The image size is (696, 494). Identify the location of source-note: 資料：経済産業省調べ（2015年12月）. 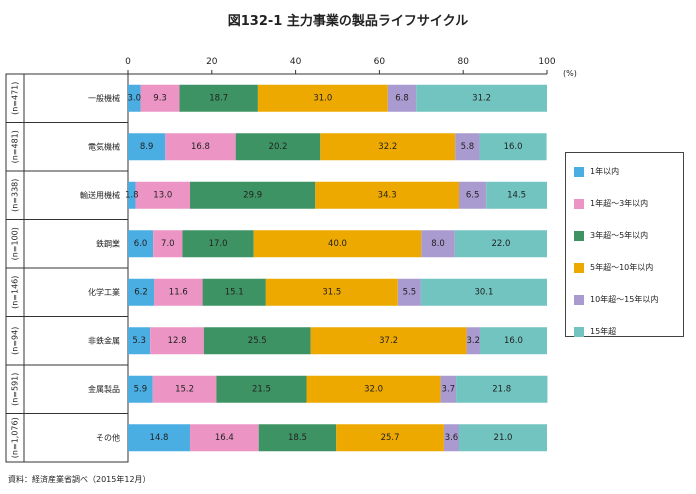
(79, 479).